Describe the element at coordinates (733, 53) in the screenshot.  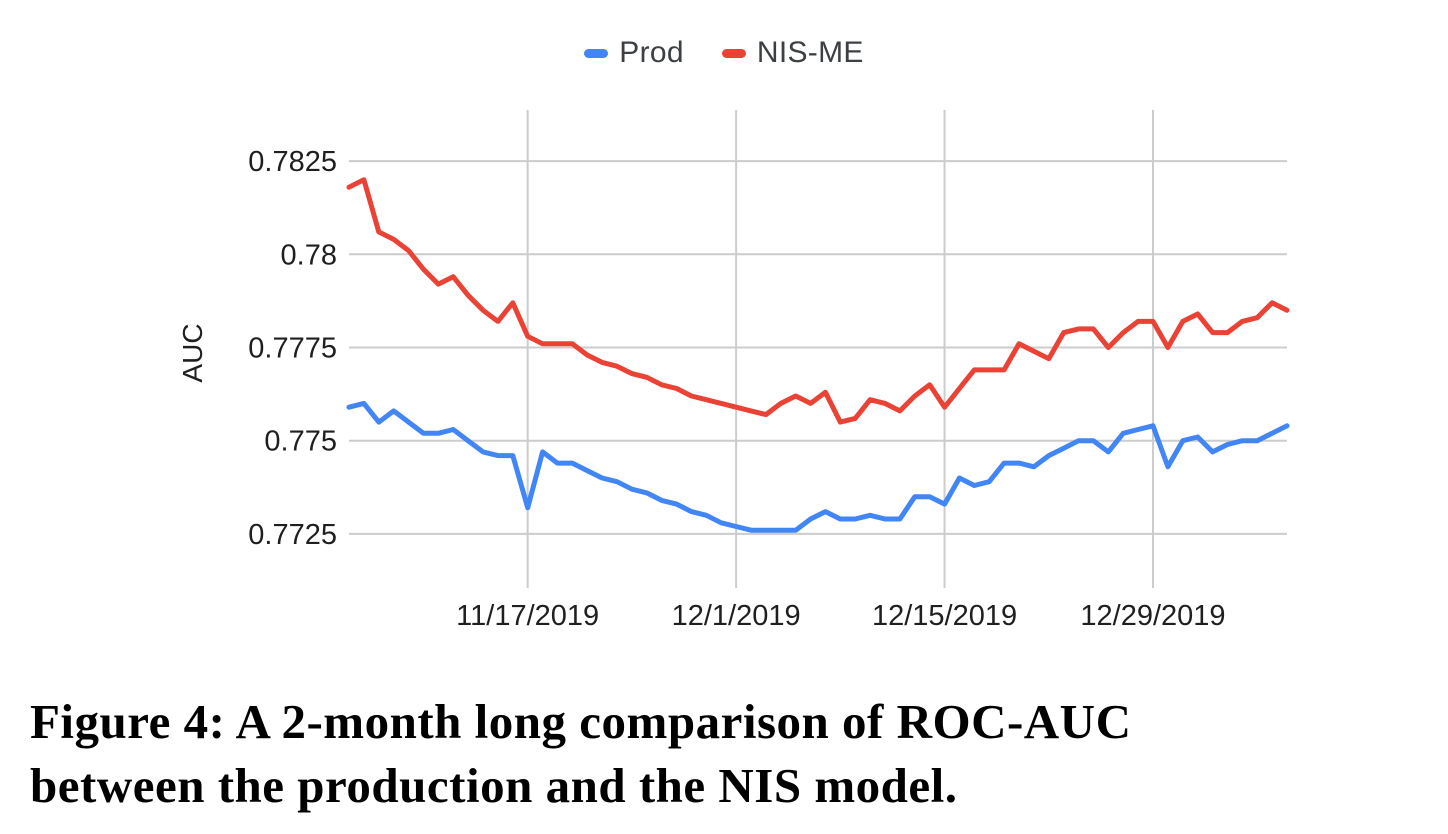
I see `nis-me-series-swatch-icon` at that location.